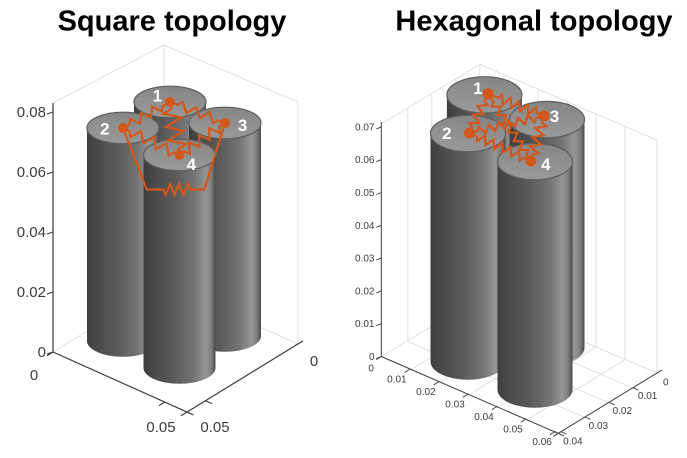  What do you see at coordinates (31, 112) in the screenshot?
I see `svg-text: 0.08` at bounding box center [31, 112].